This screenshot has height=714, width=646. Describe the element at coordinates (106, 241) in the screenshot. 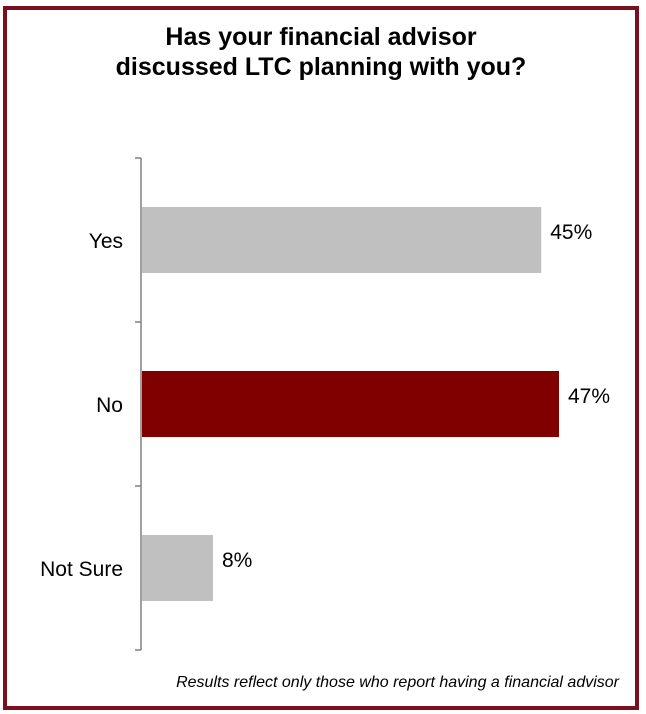

I see `category-label: Yes` at that location.